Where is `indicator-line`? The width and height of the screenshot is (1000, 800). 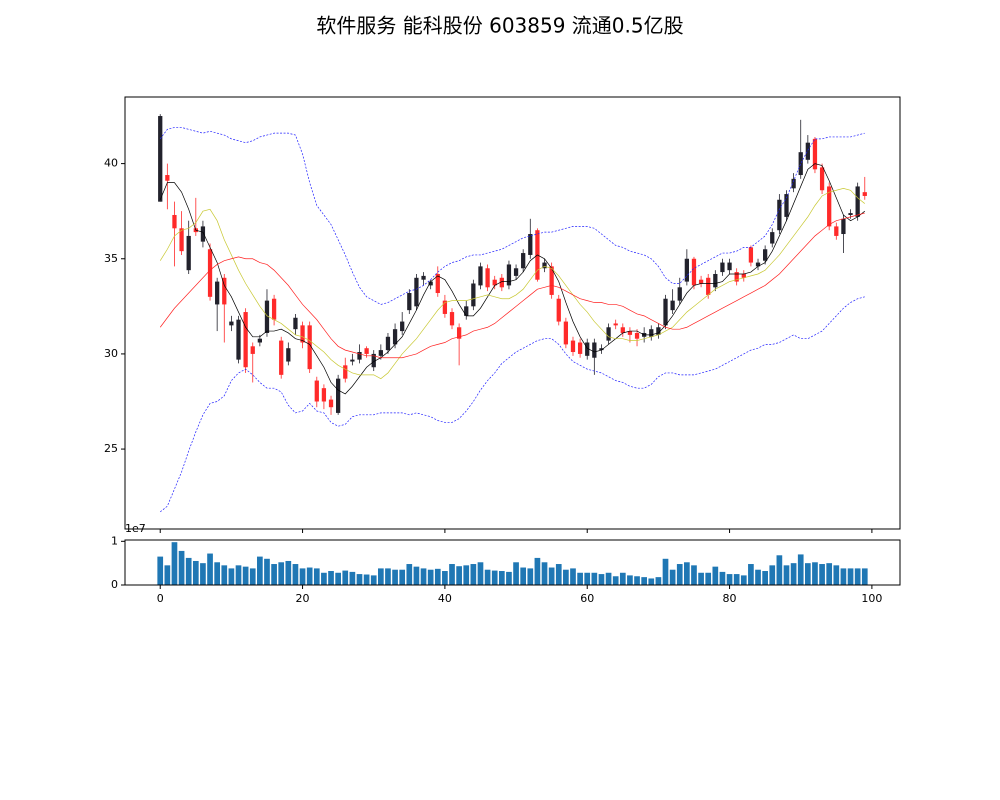 indicator-line is located at coordinates (512, 285).